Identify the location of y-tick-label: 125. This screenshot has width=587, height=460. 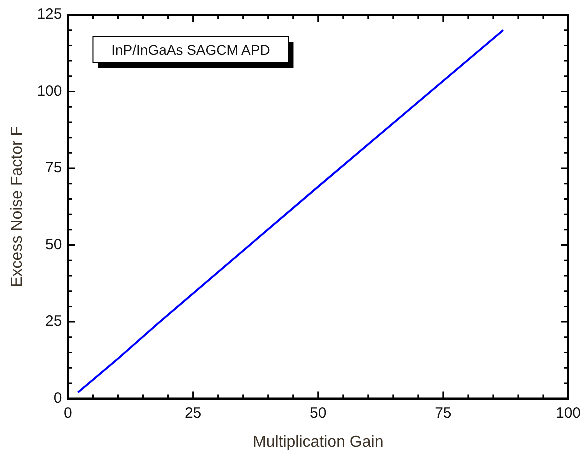
(49, 15).